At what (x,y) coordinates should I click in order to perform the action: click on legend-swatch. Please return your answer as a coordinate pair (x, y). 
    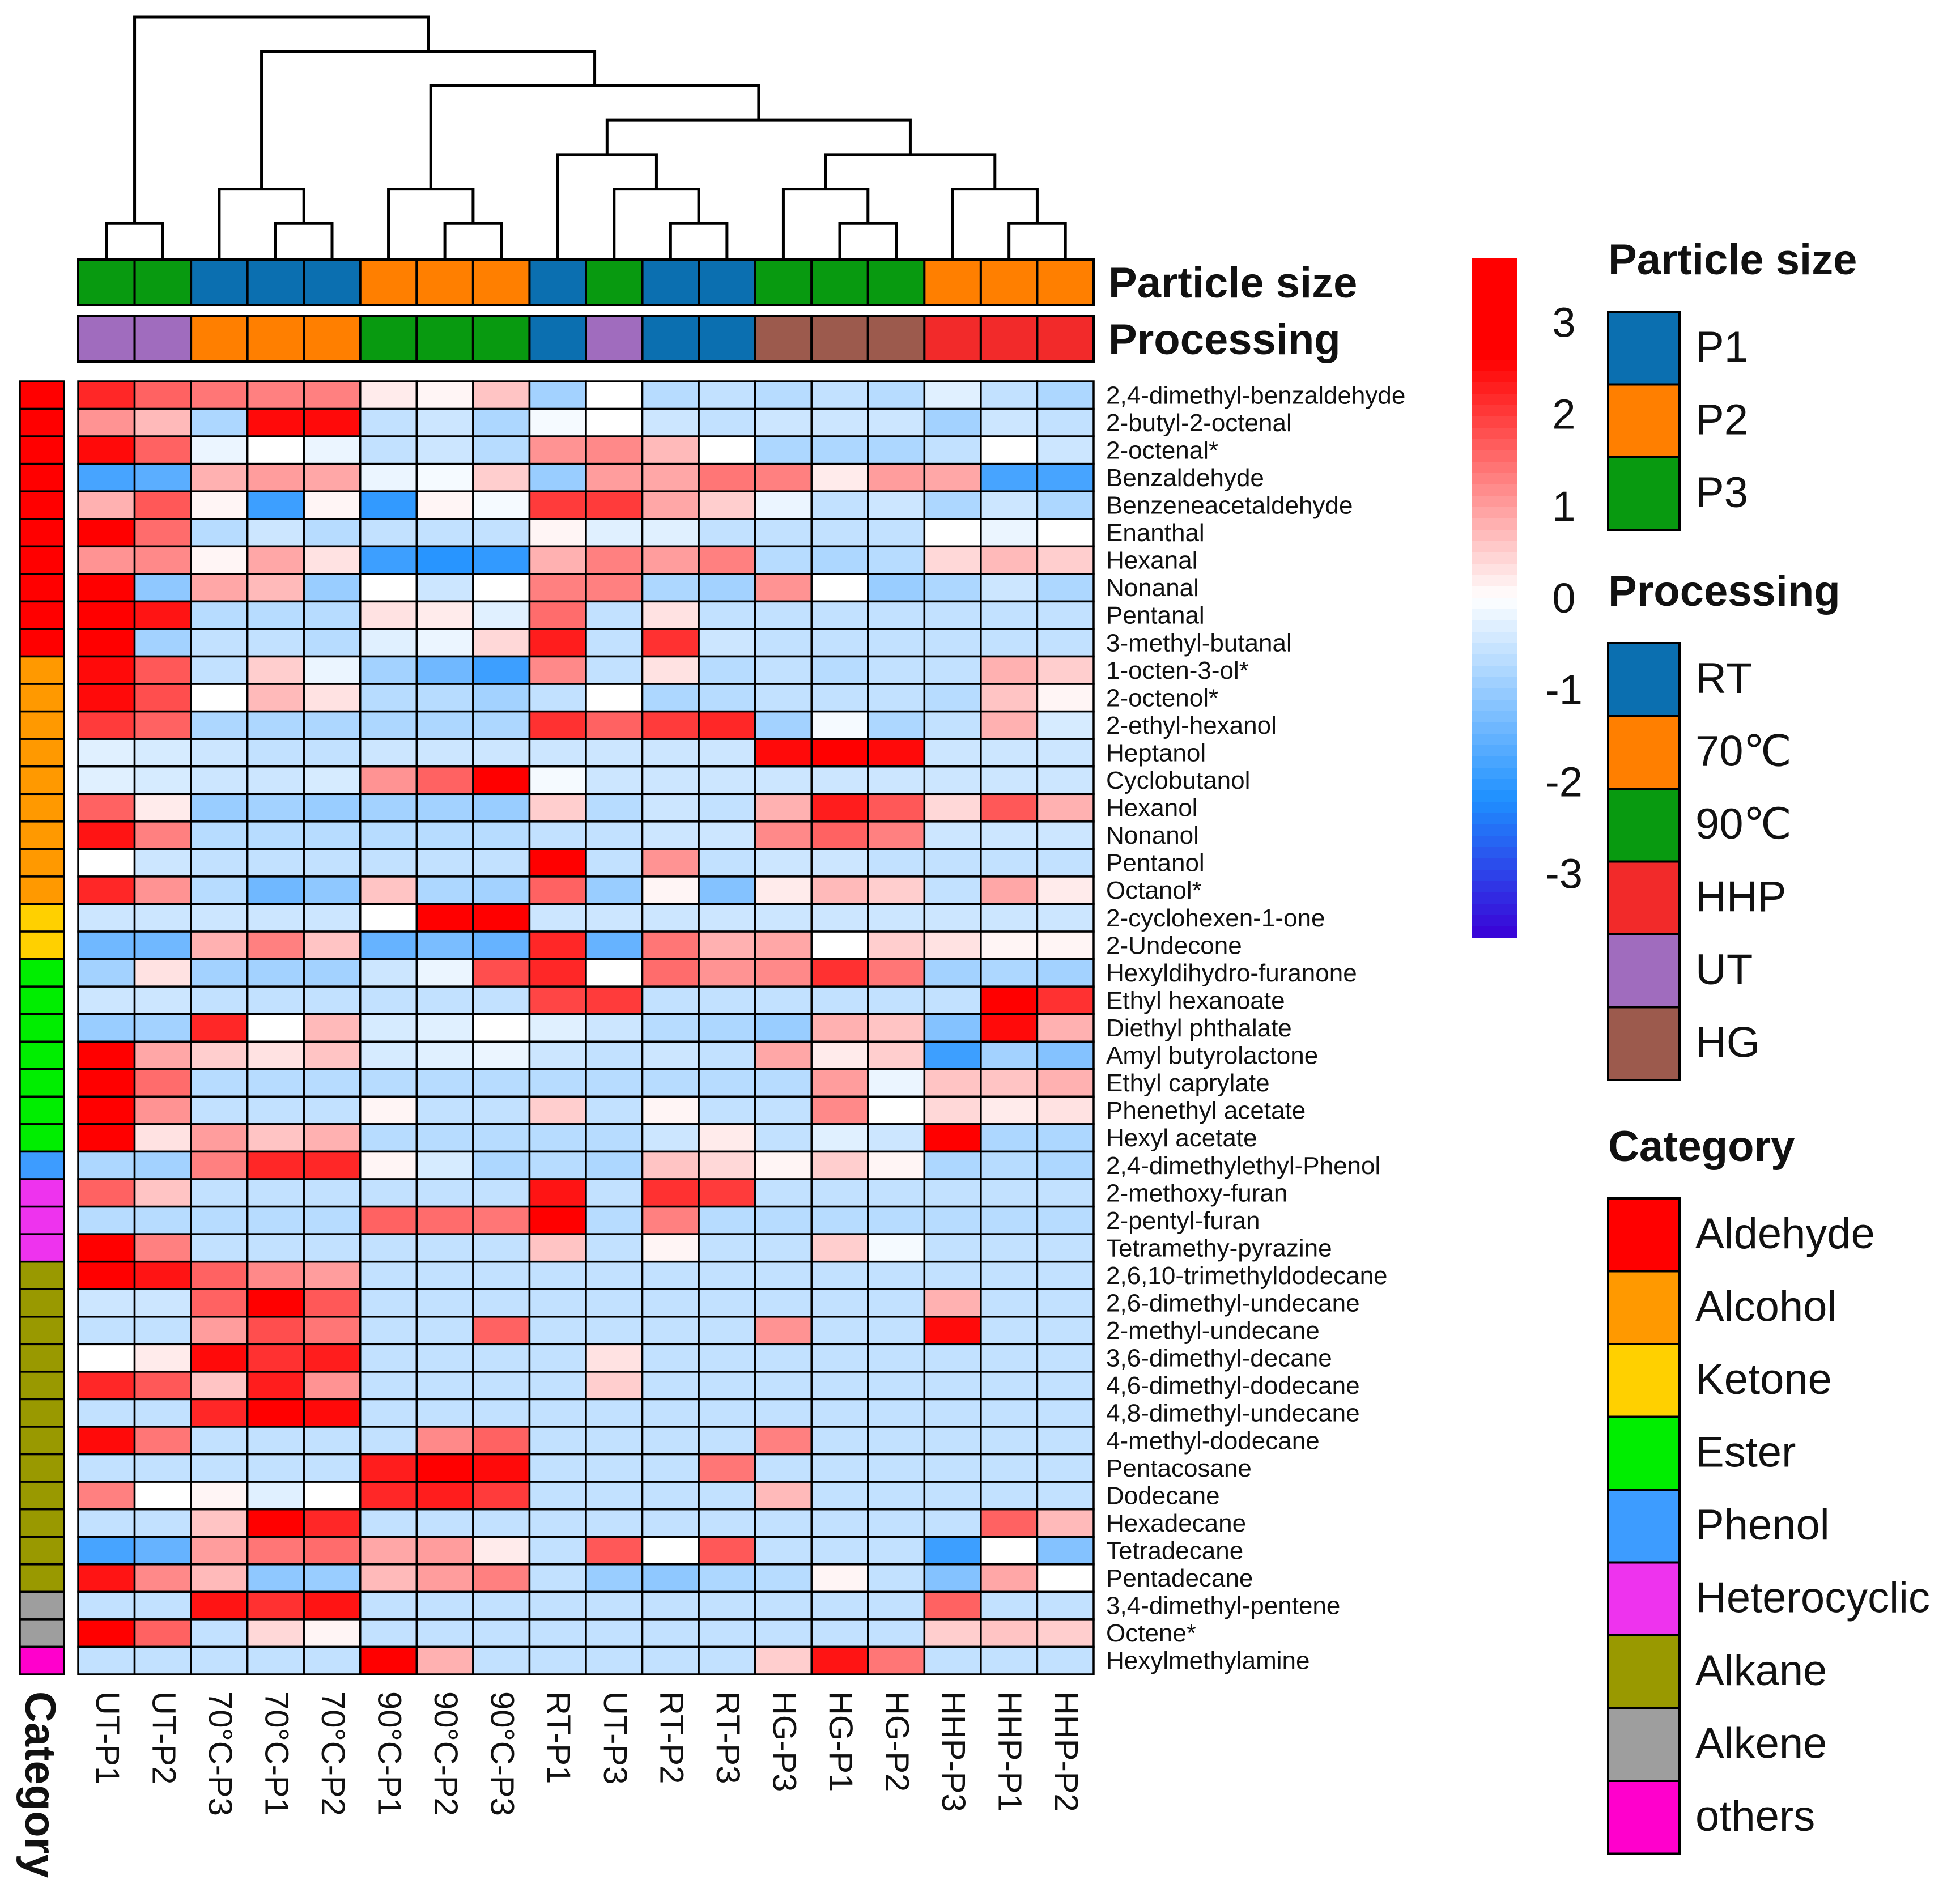
    Looking at the image, I should click on (1644, 898).